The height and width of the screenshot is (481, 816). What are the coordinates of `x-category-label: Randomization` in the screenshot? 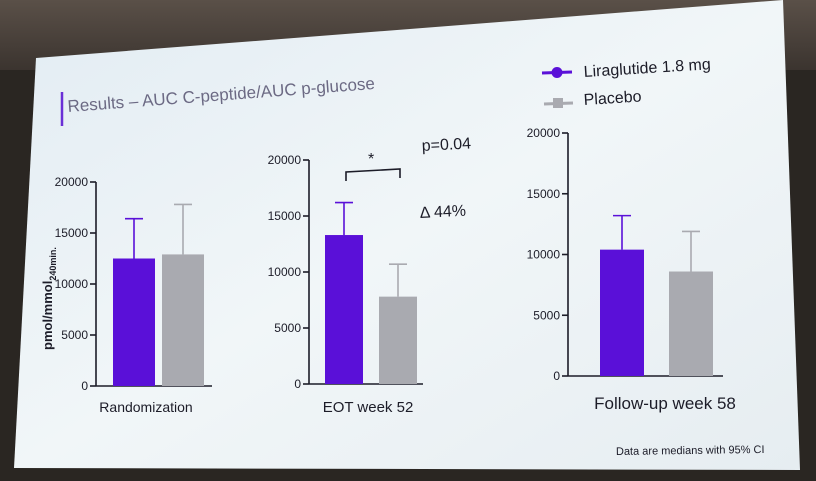 It's located at (145, 407).